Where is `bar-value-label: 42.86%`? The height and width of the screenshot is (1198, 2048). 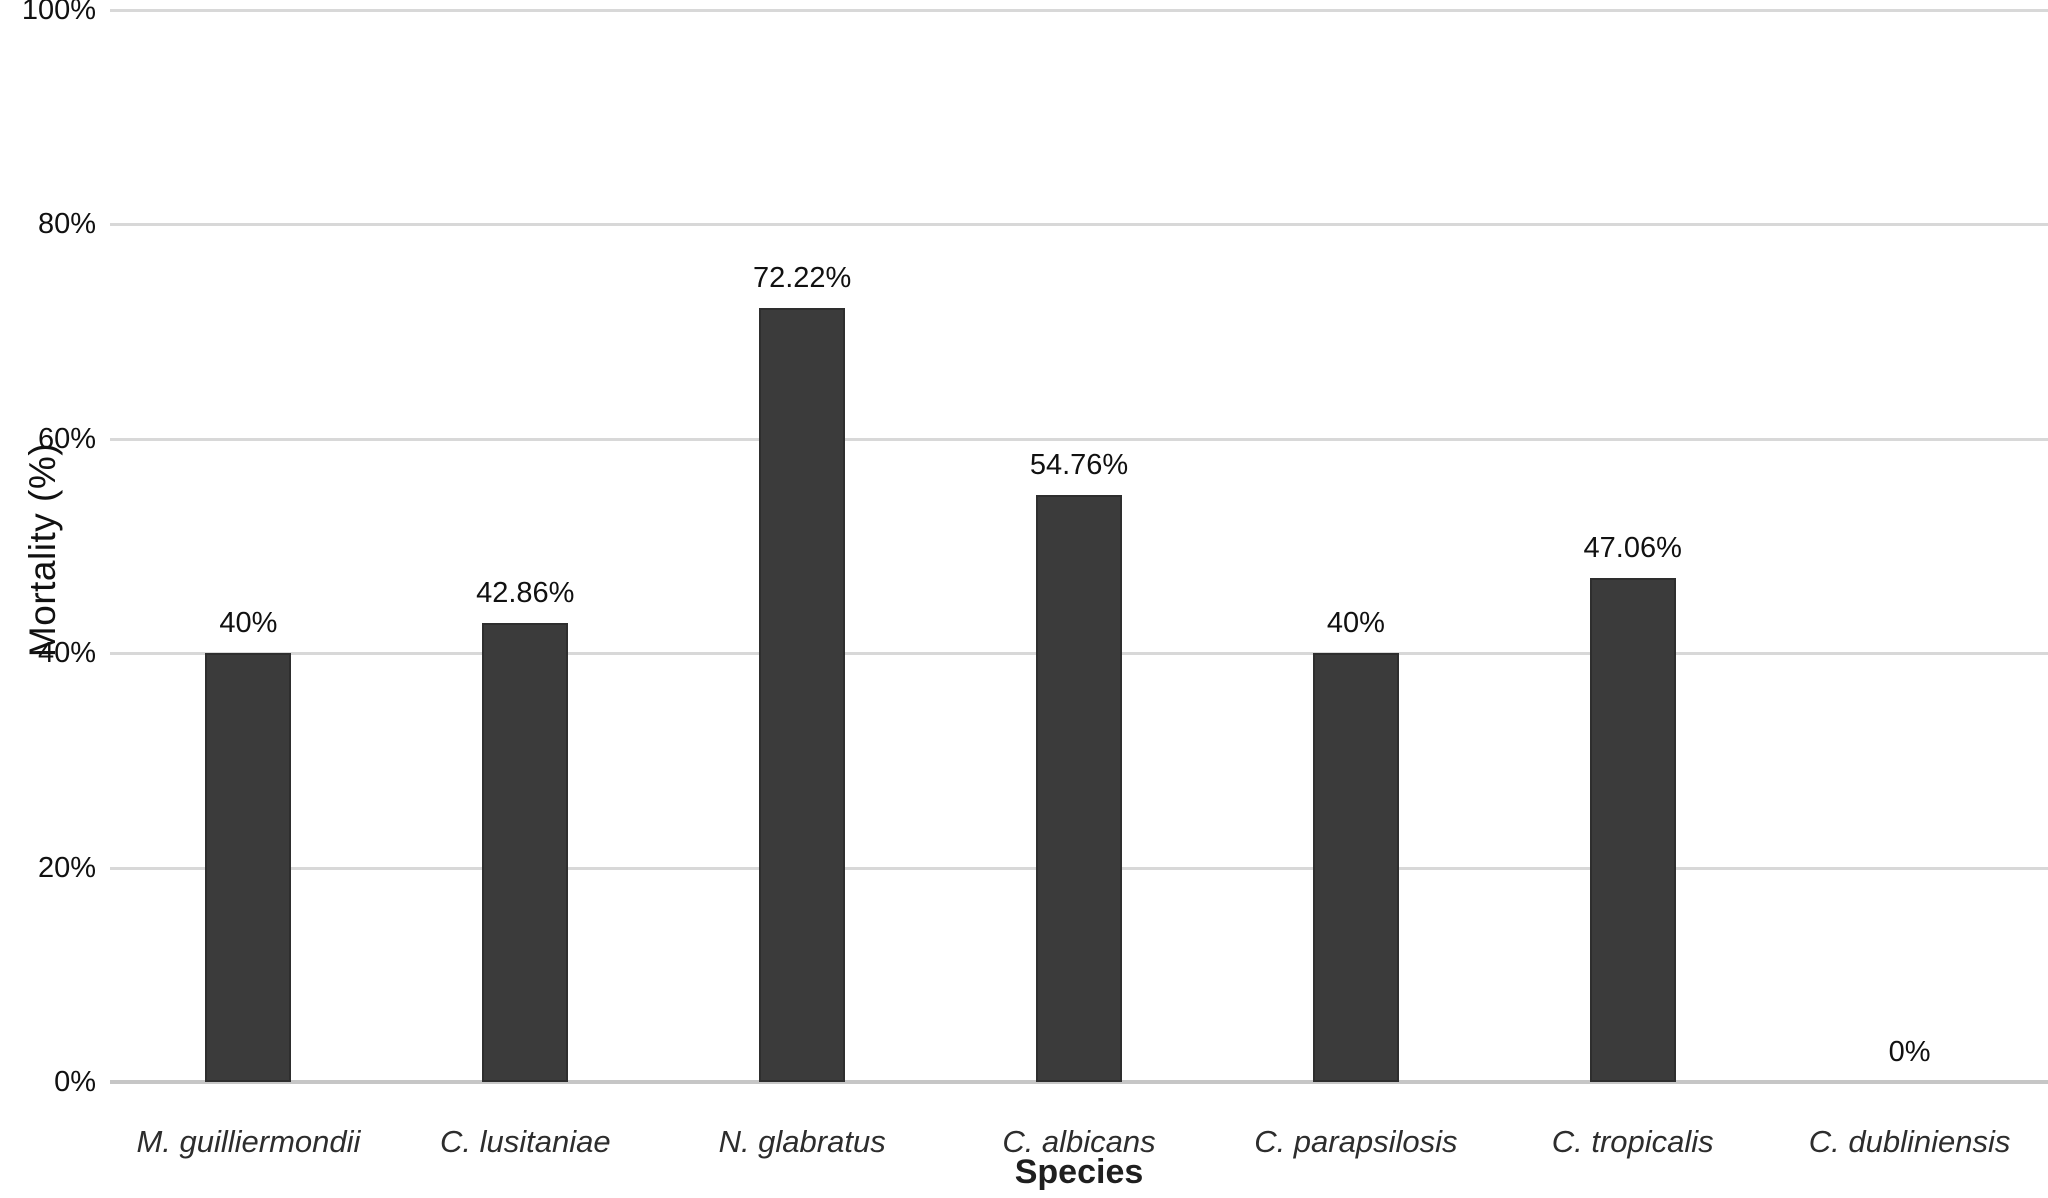
bar-value-label: 42.86% is located at coordinates (525, 592).